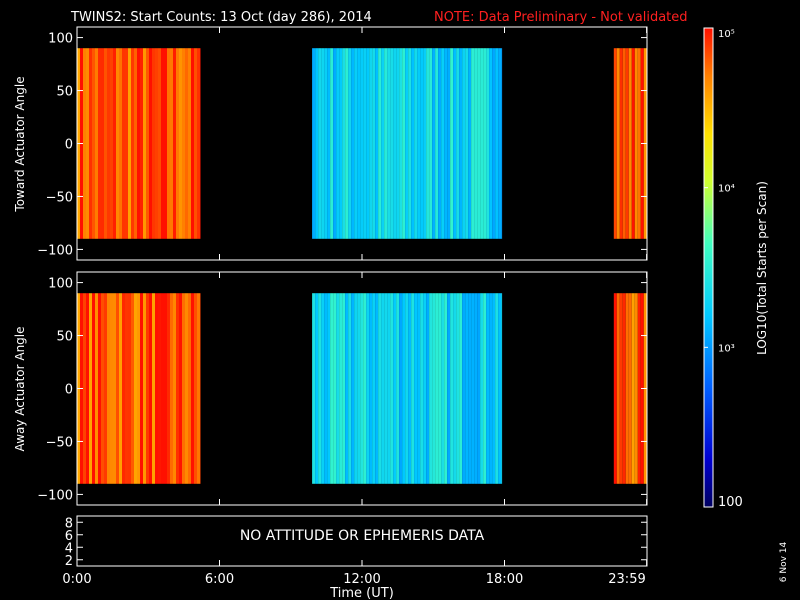 This screenshot has height=600, width=800. Describe the element at coordinates (726, 34) in the screenshot. I see `colorbar-tick-label: 10⁵` at that location.